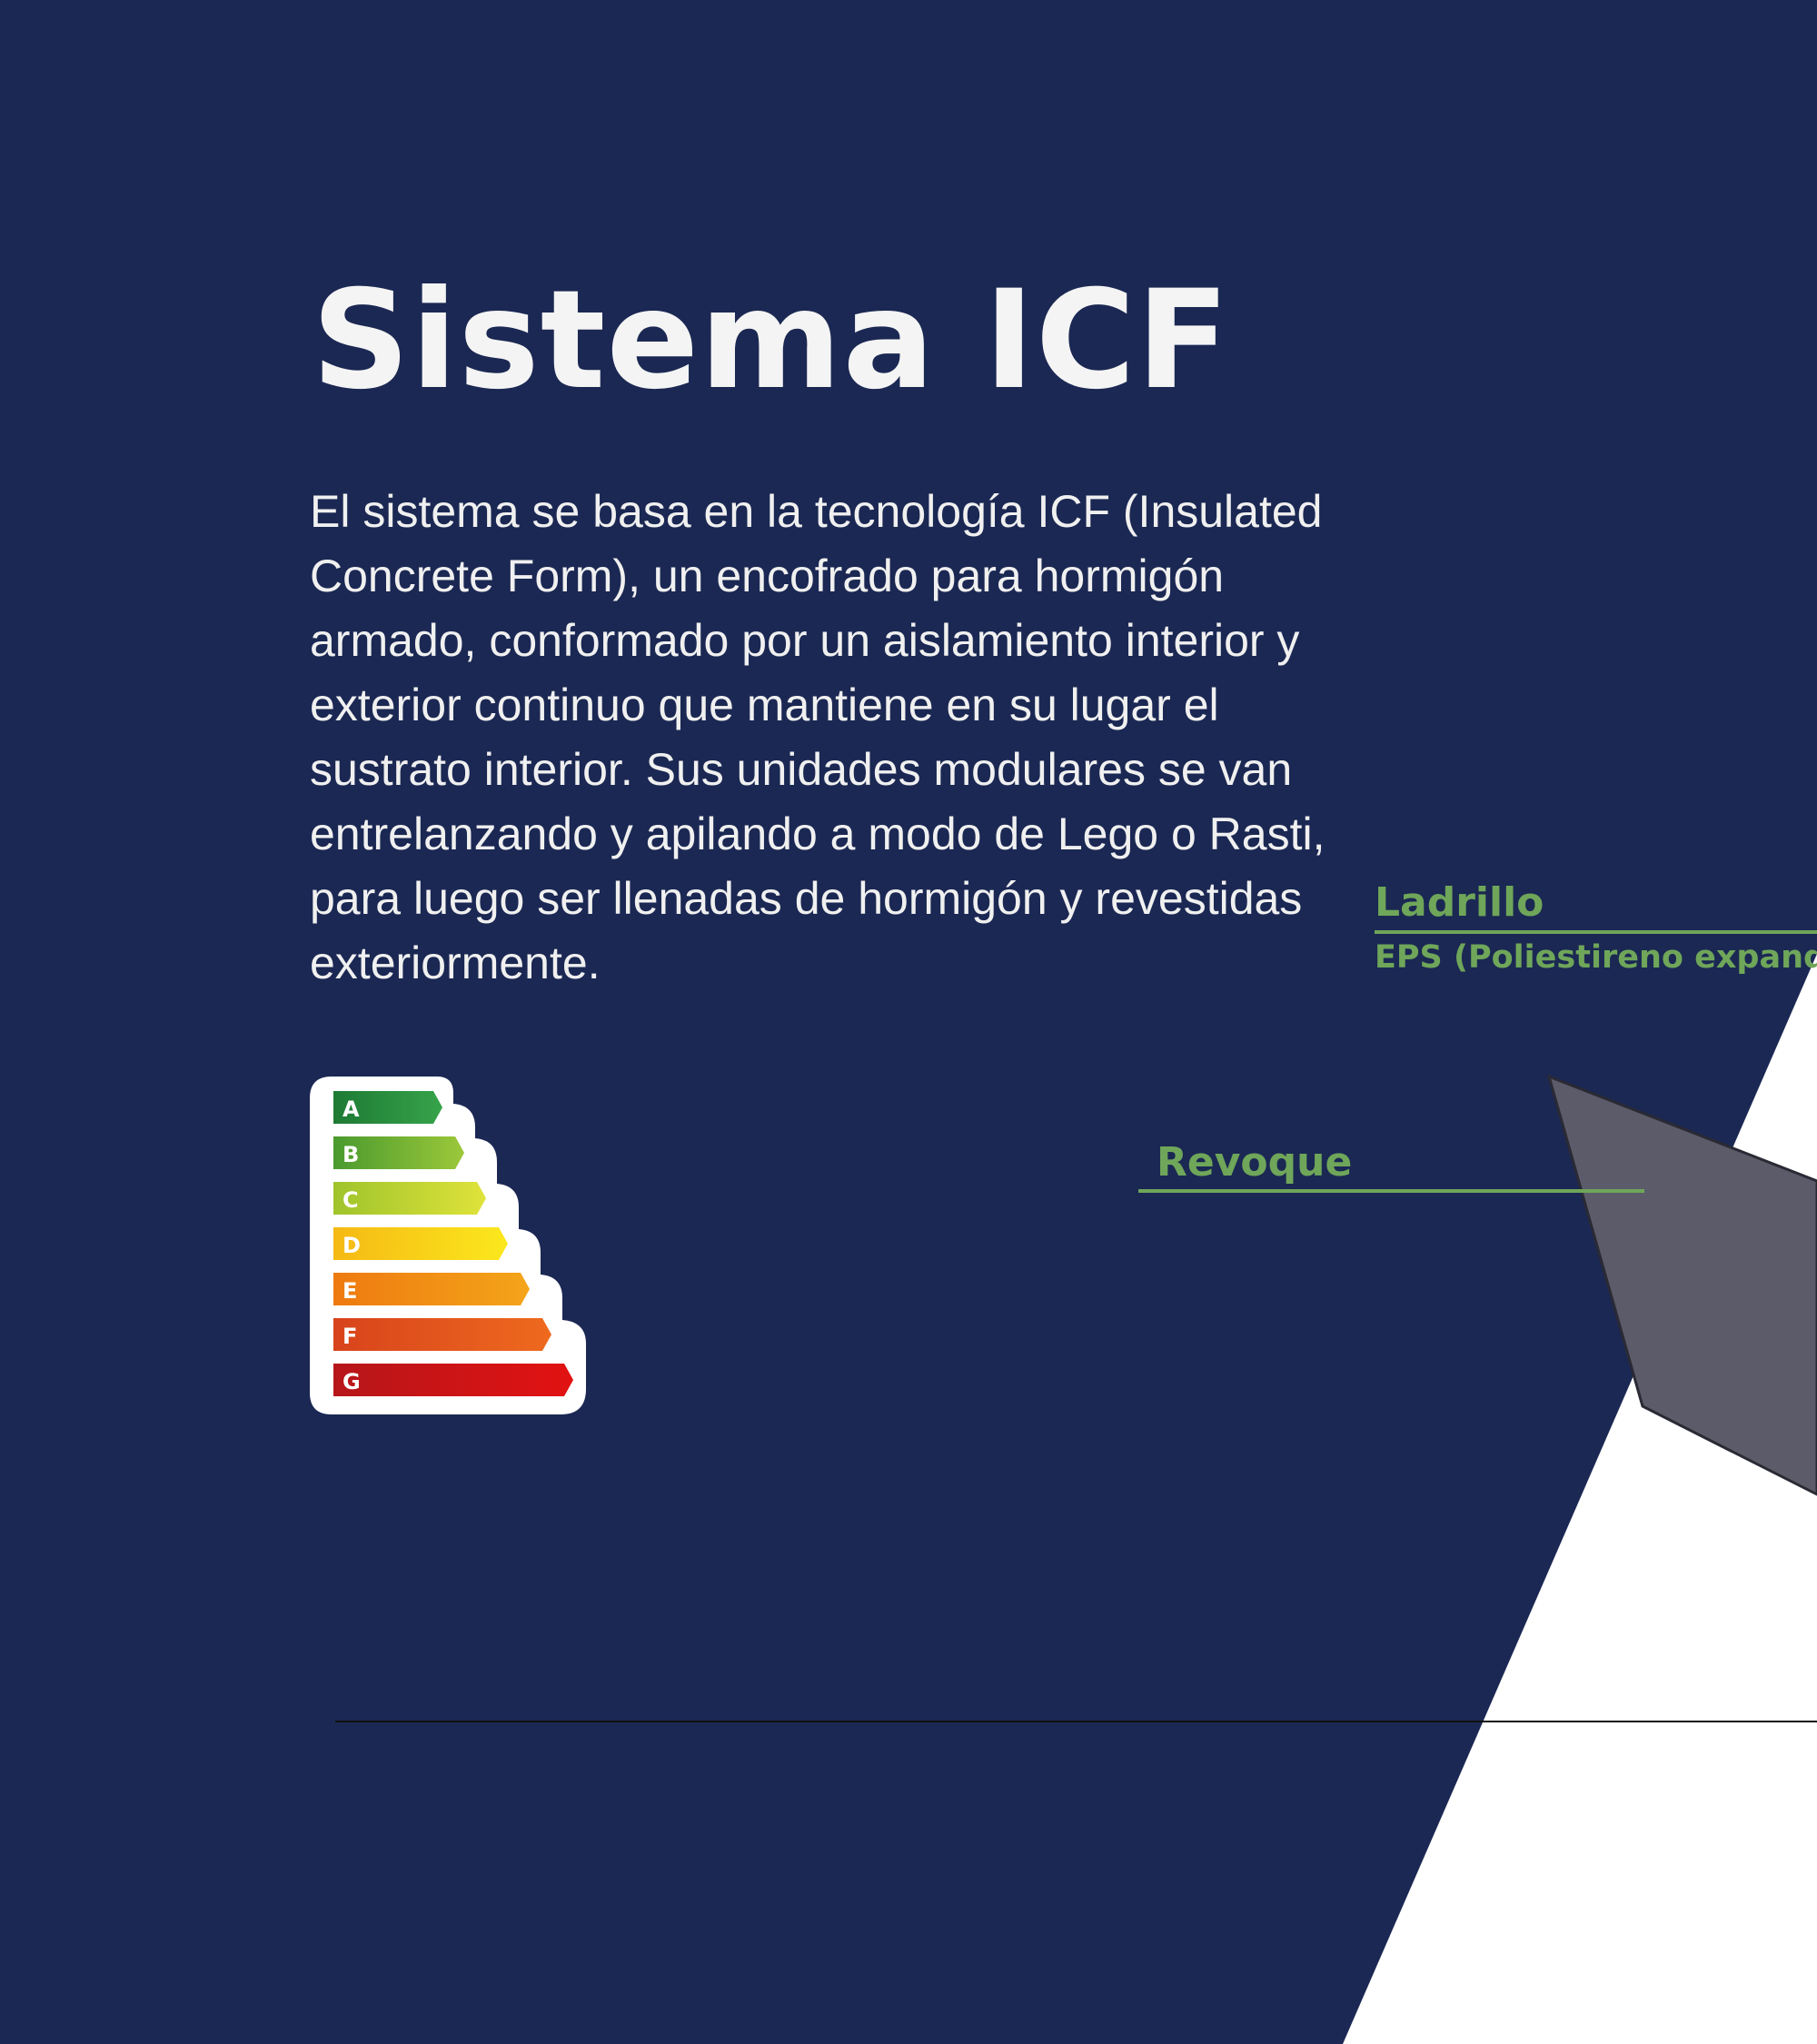 The width and height of the screenshot is (1817, 2044). I want to click on svg-text: A, so click(351, 1109).